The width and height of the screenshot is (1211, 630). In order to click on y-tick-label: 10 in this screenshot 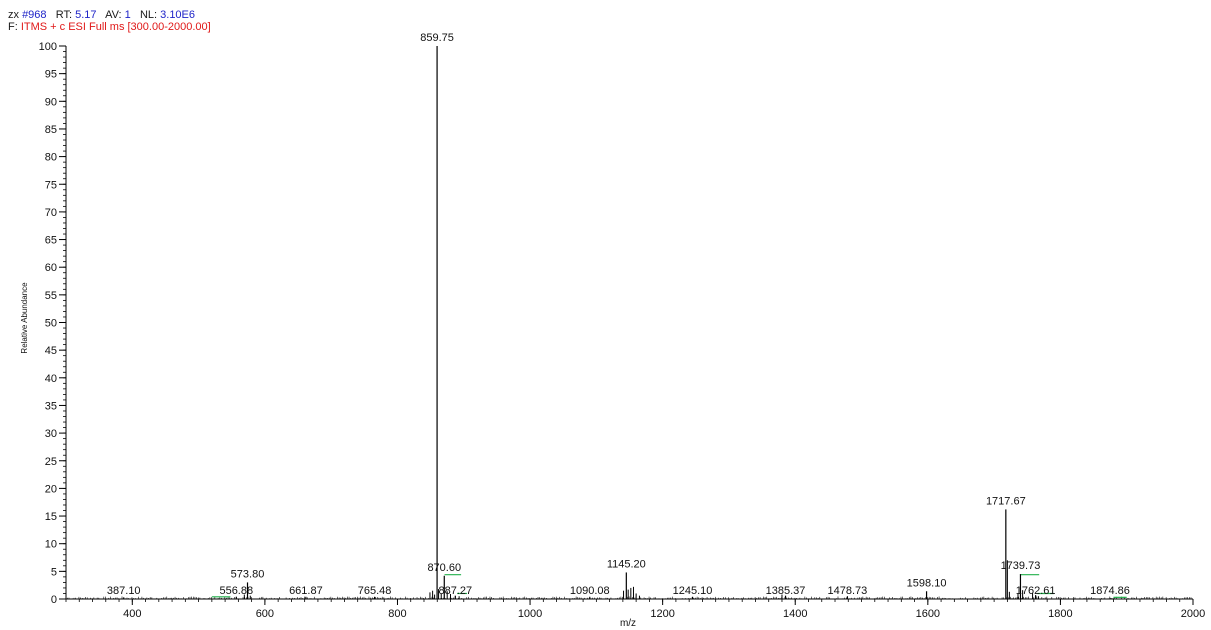, I will do `click(51, 545)`.